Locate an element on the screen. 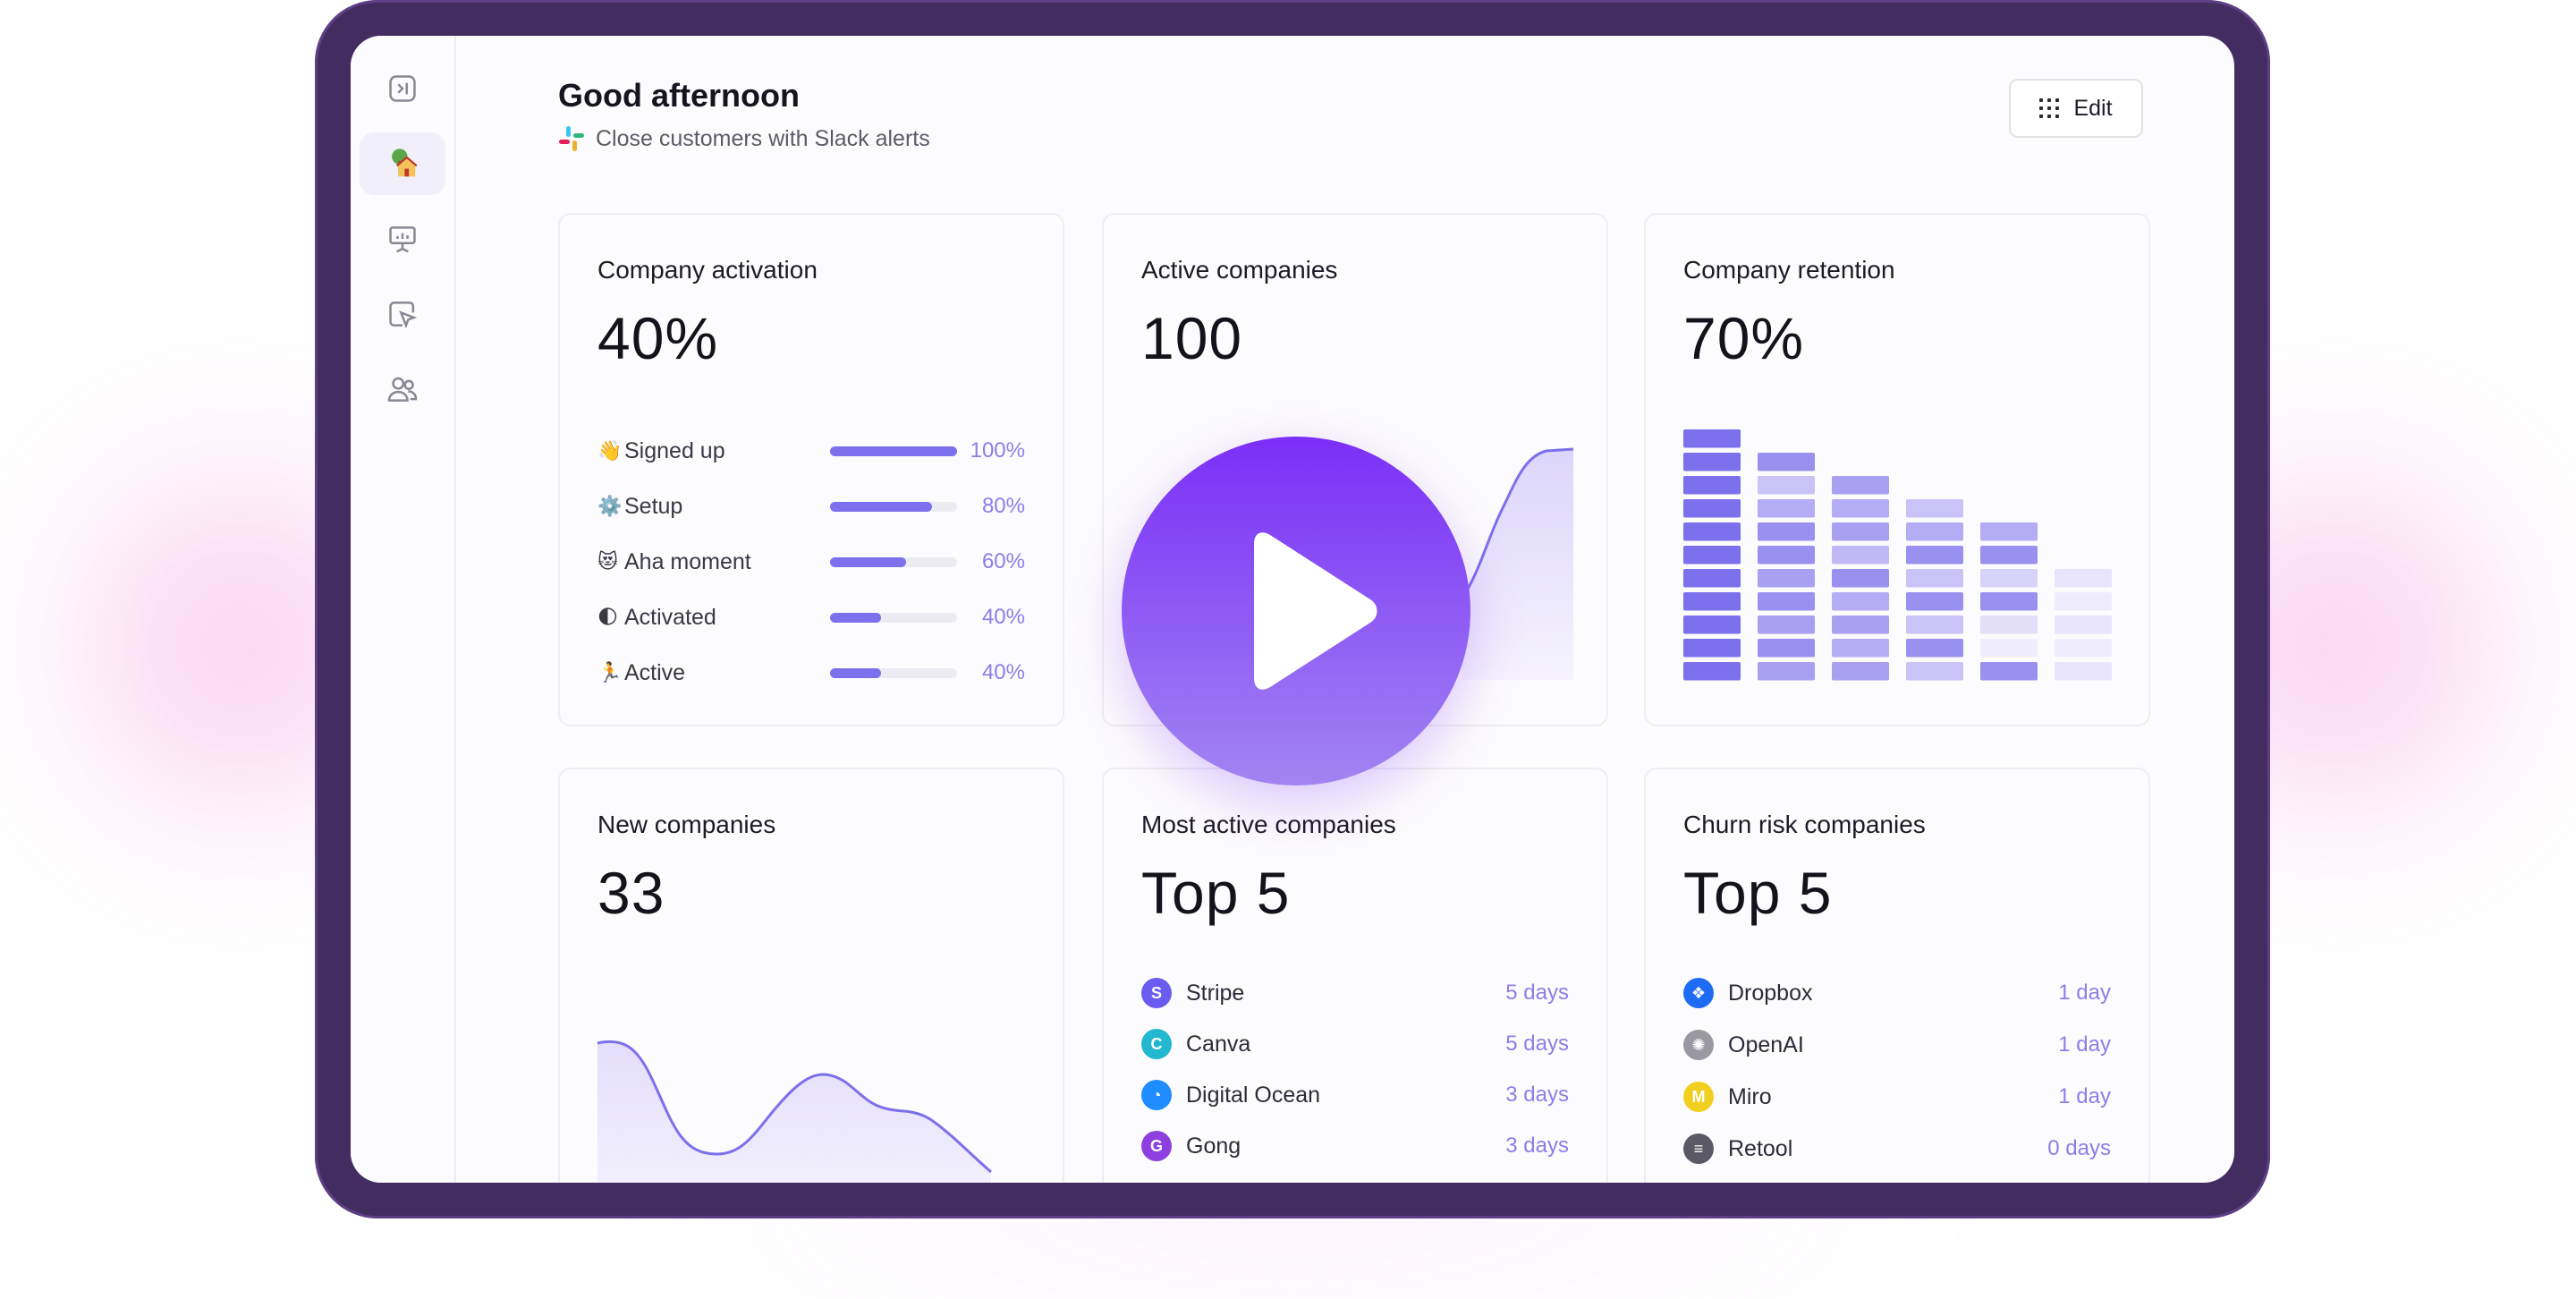  presentation-chart-icon is located at coordinates (402, 240).